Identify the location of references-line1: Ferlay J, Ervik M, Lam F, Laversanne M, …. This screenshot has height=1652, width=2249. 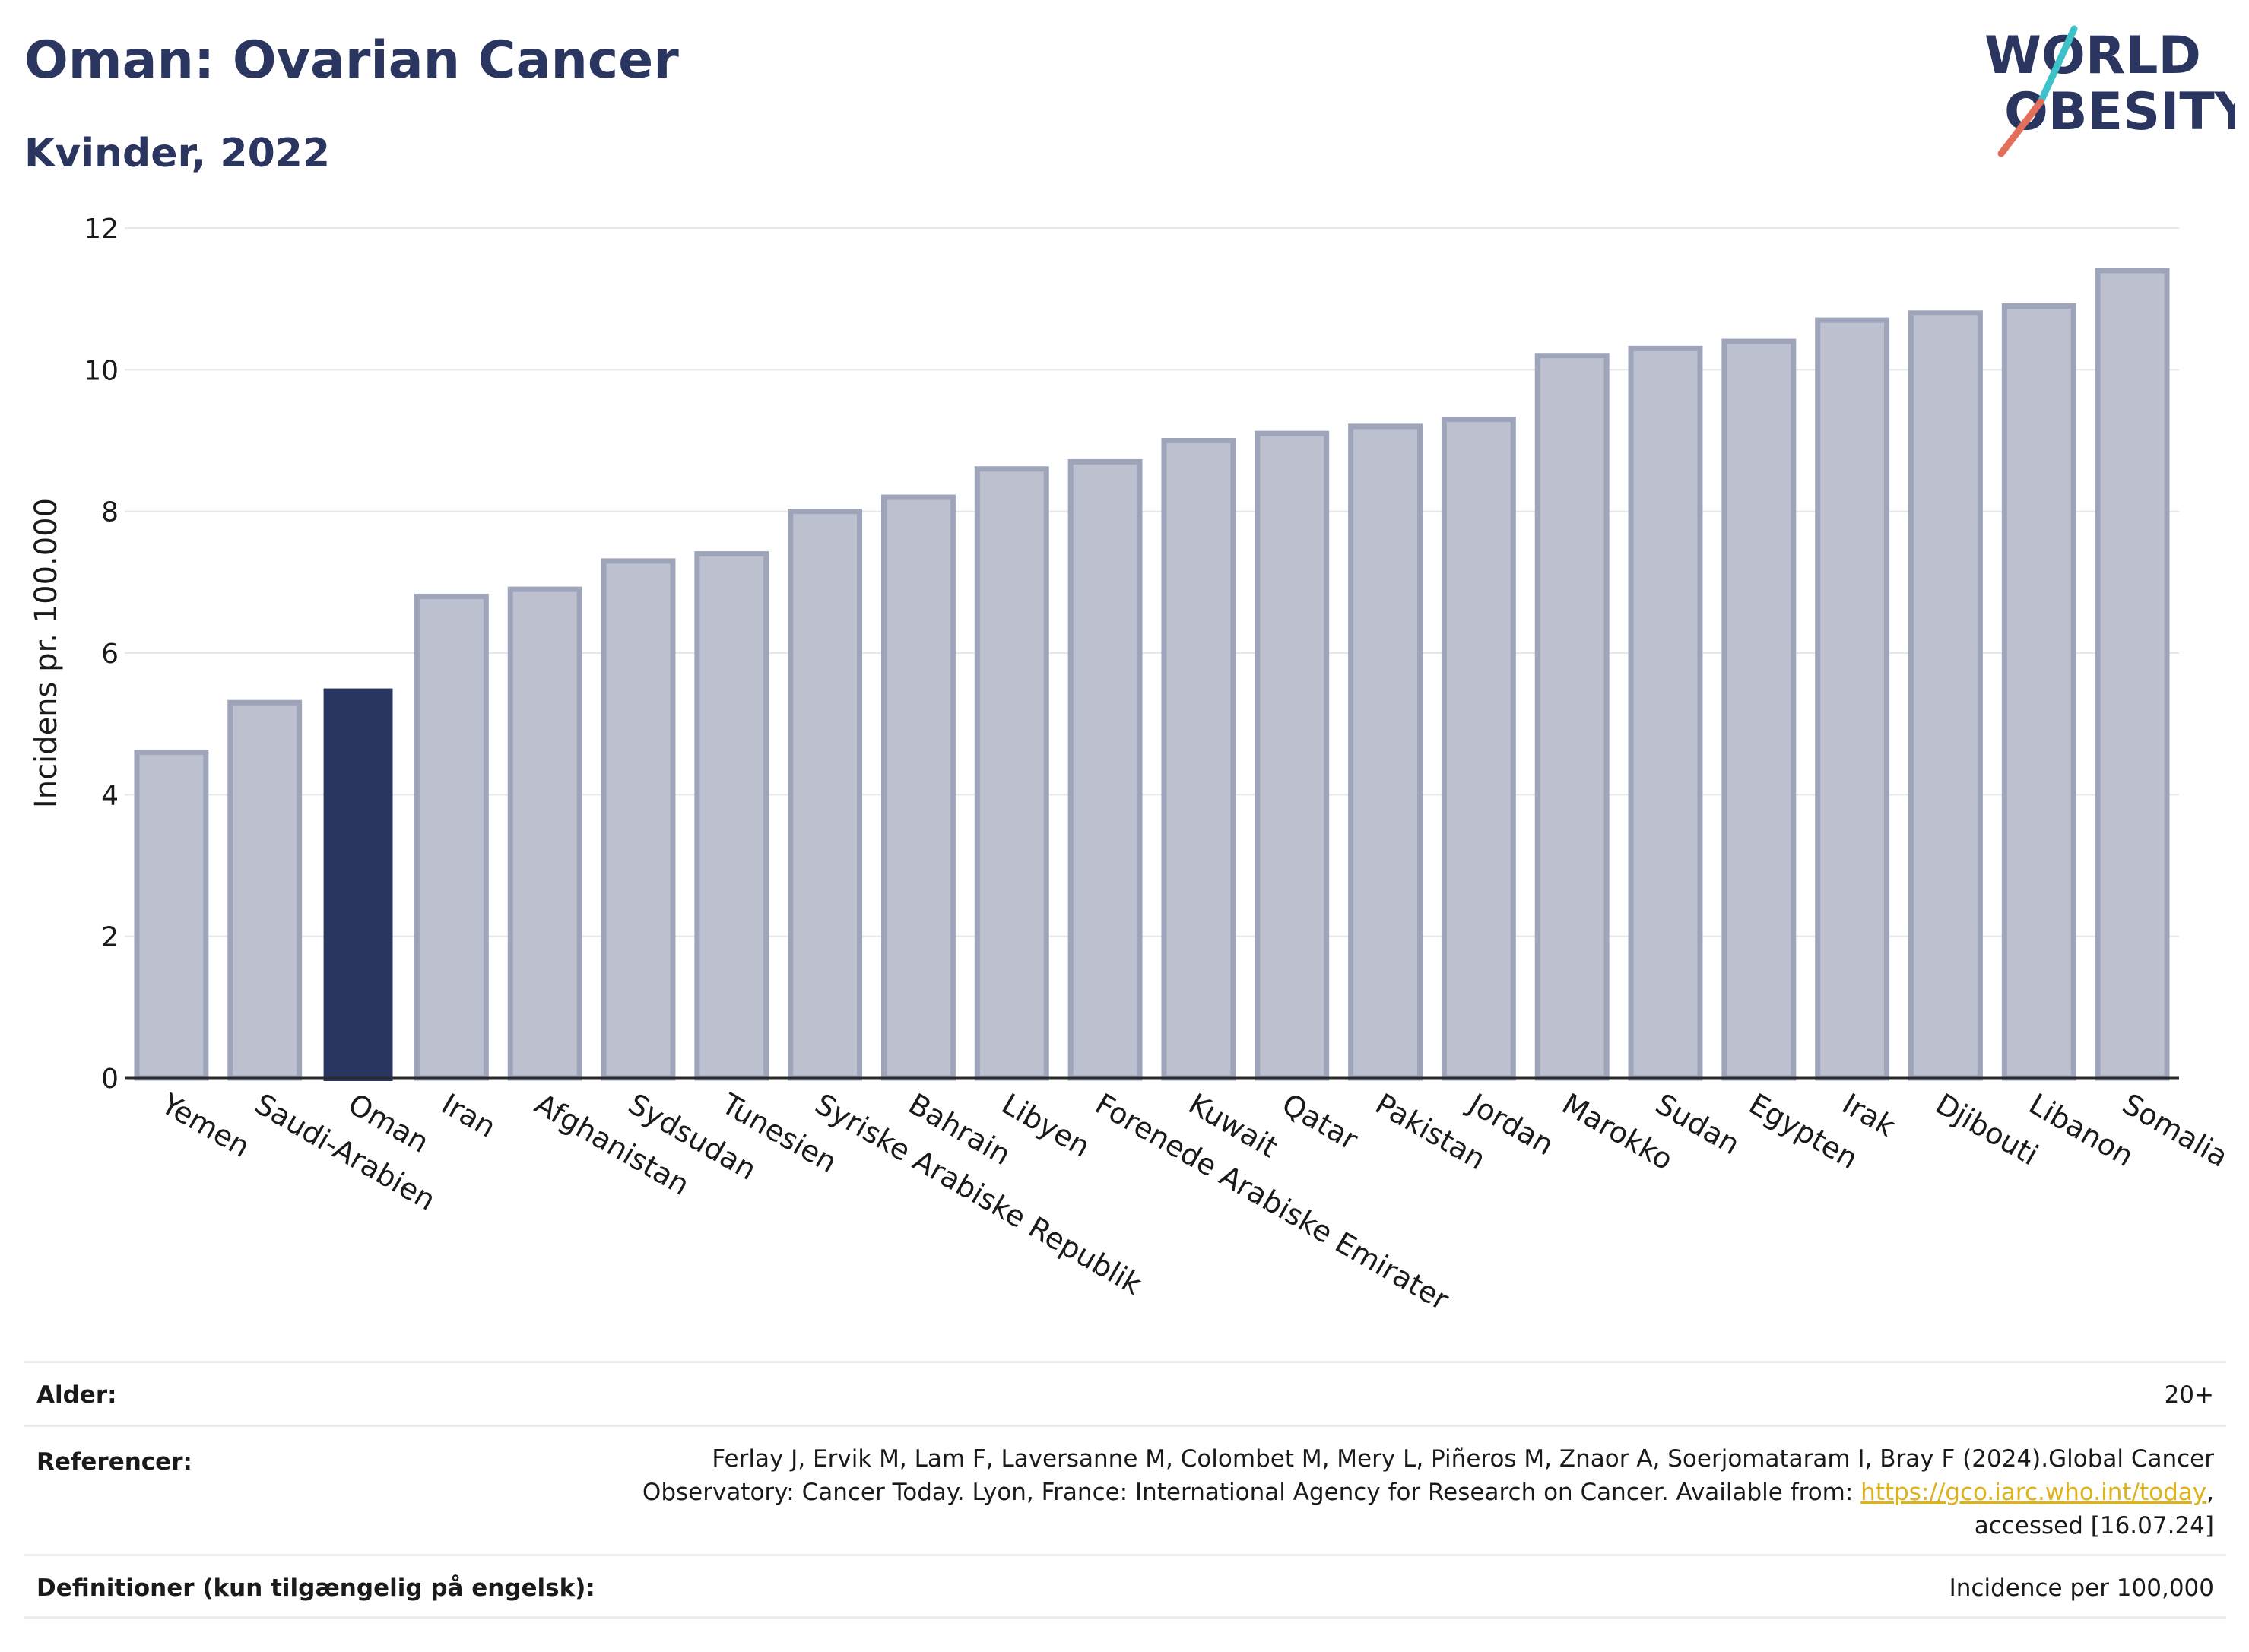
(1463, 1459).